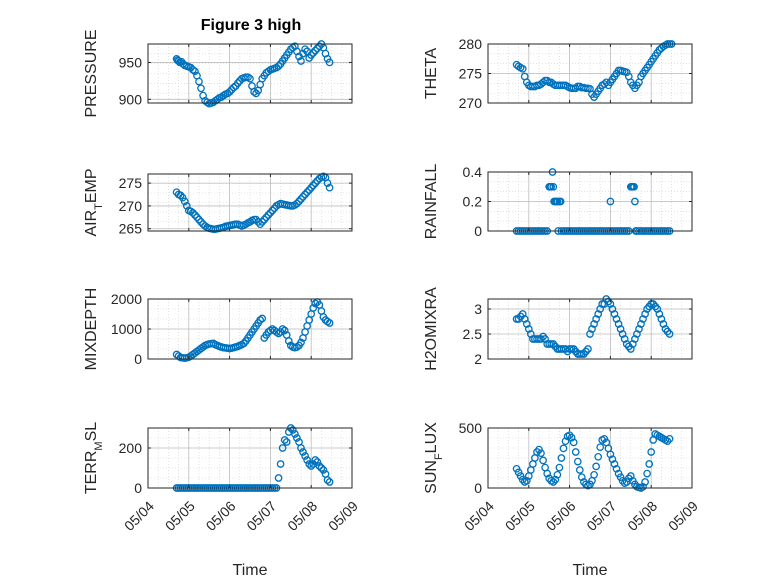 The image size is (778, 583). I want to click on y-axis-label: THETA, so click(431, 74).